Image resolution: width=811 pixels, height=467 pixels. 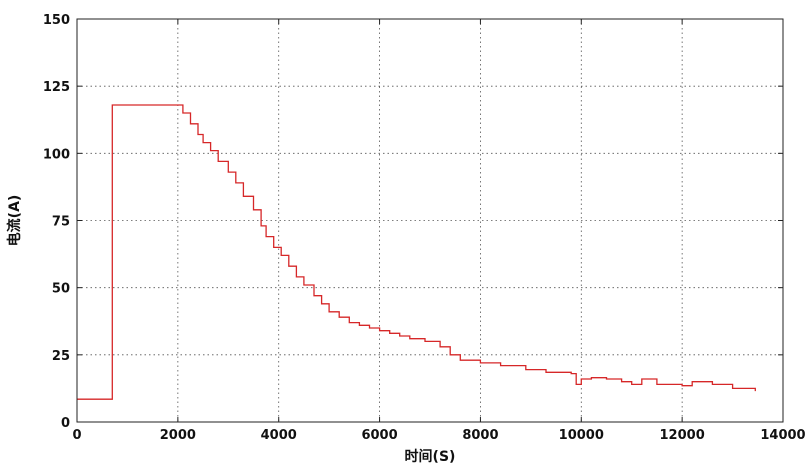 I want to click on x-tick-label: 8000, so click(x=480, y=435).